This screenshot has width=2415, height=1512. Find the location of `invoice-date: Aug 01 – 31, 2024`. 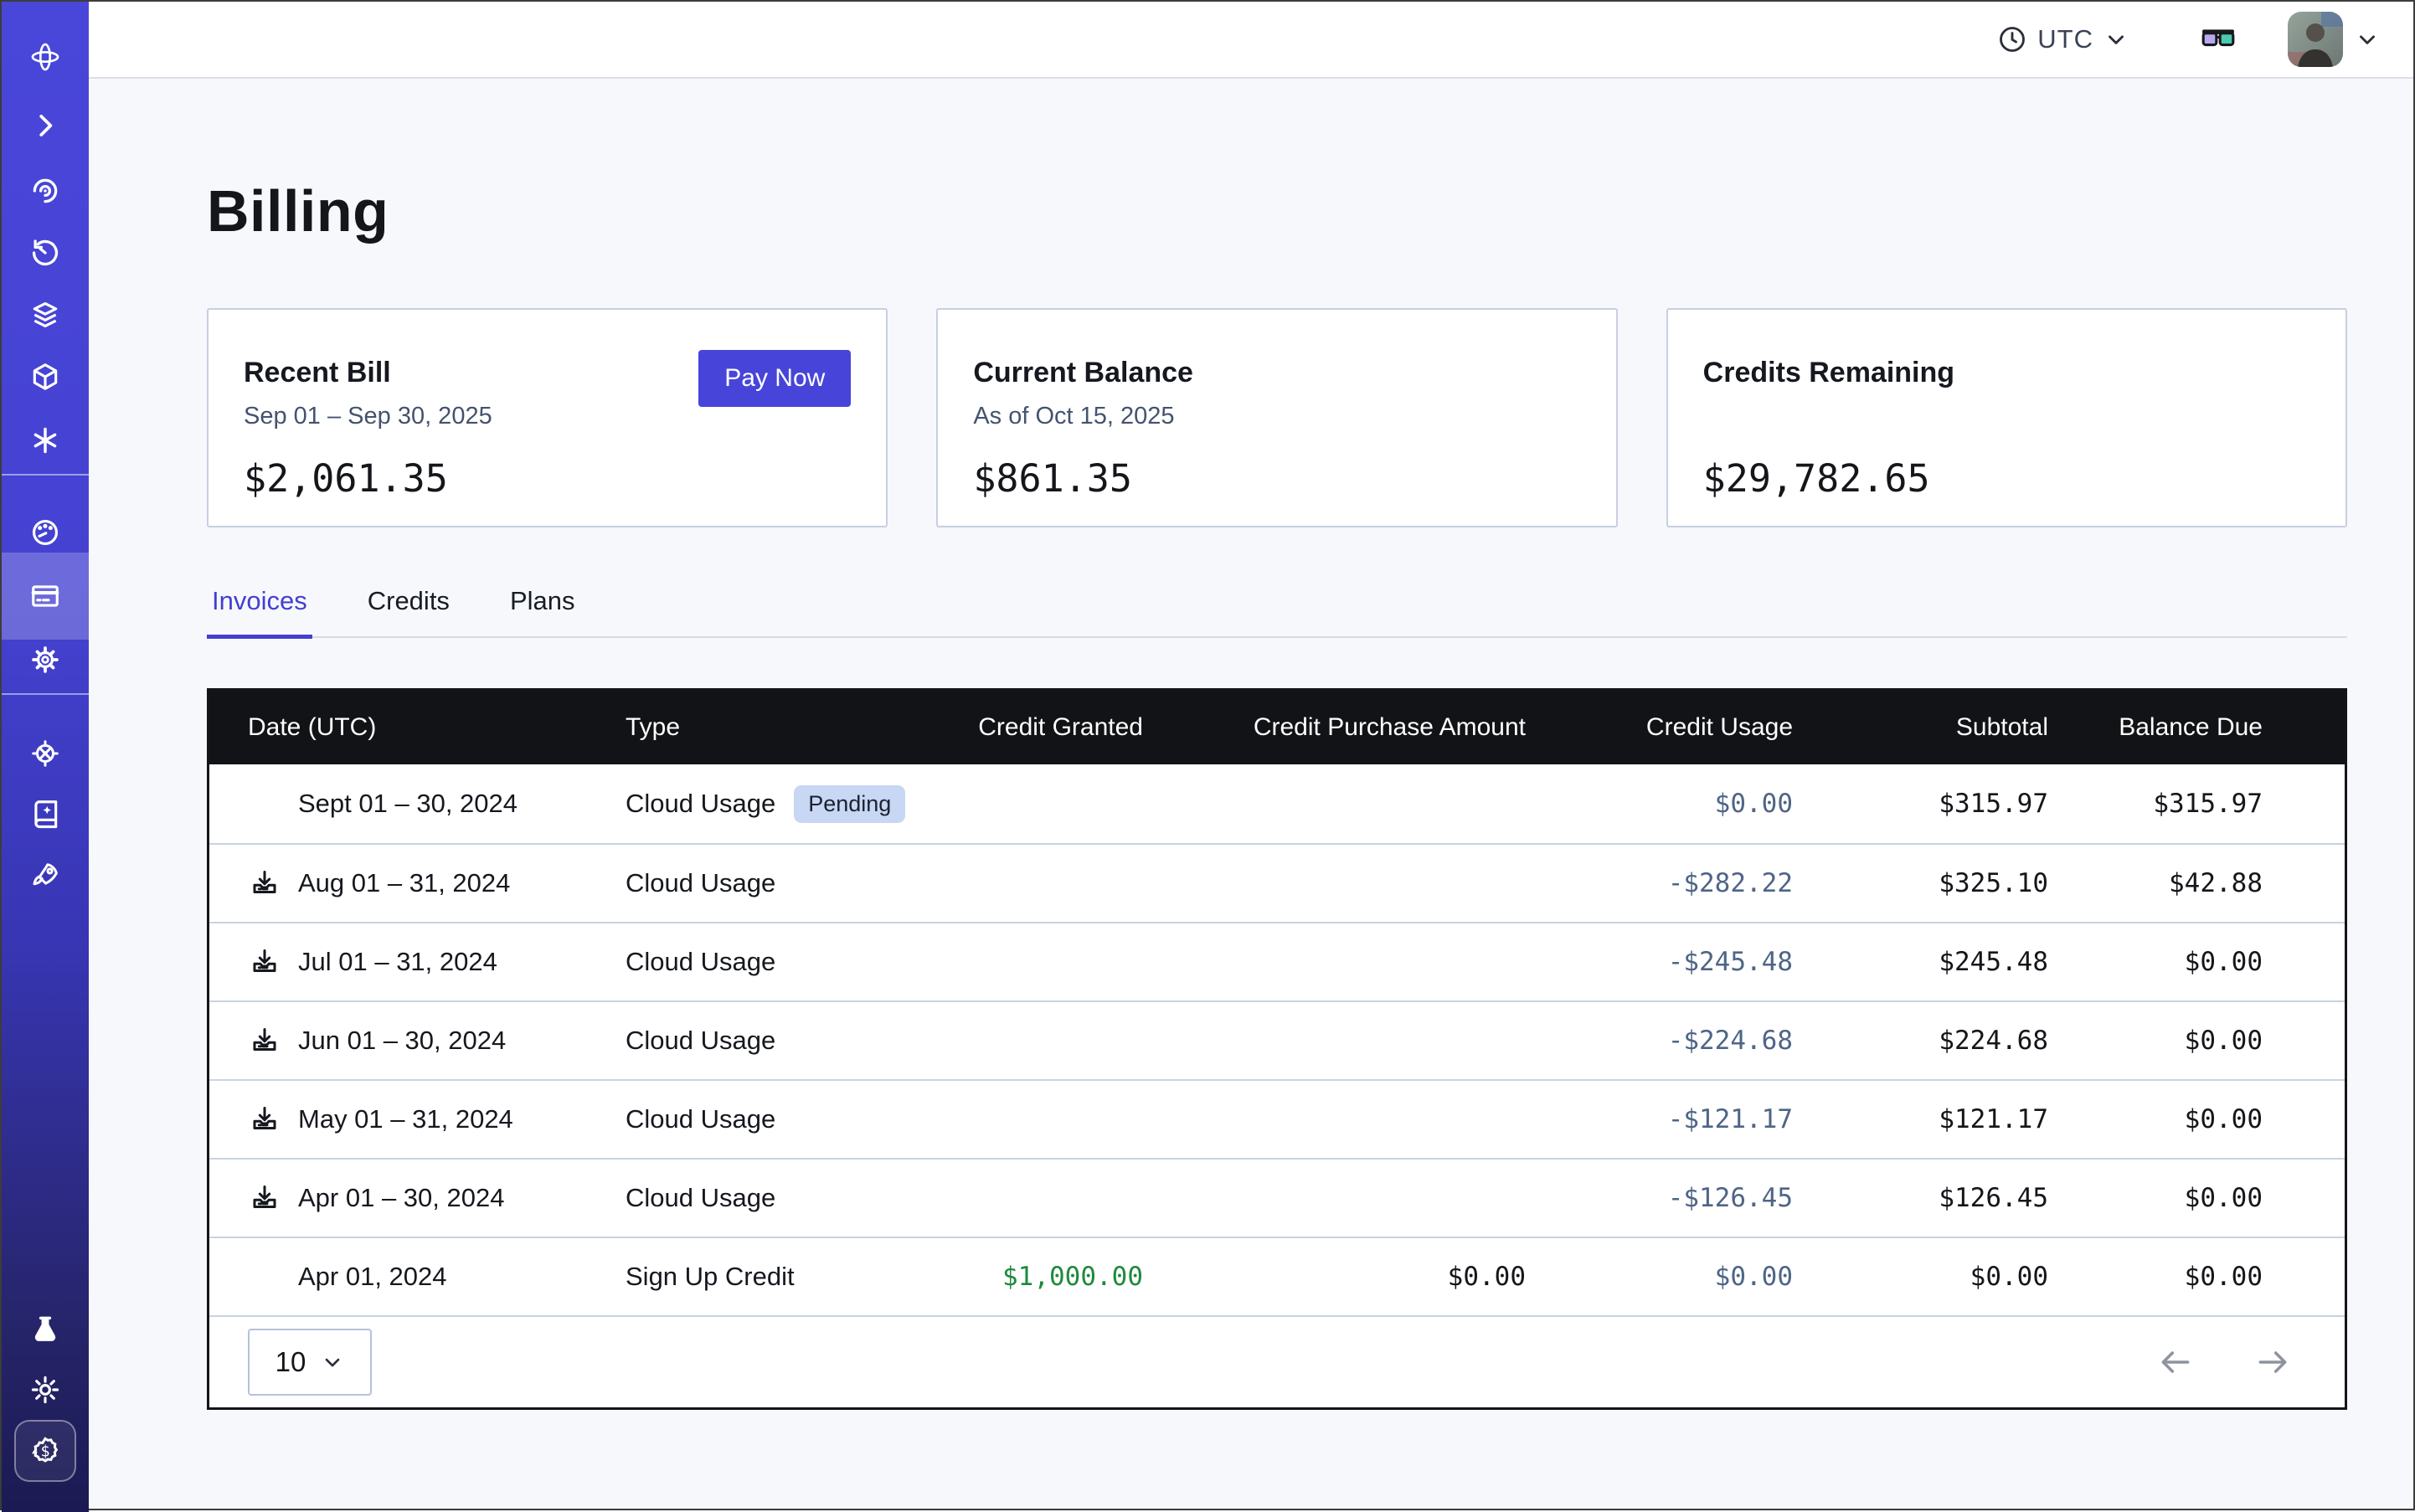

invoice-date: Aug 01 – 31, 2024 is located at coordinates (404, 882).